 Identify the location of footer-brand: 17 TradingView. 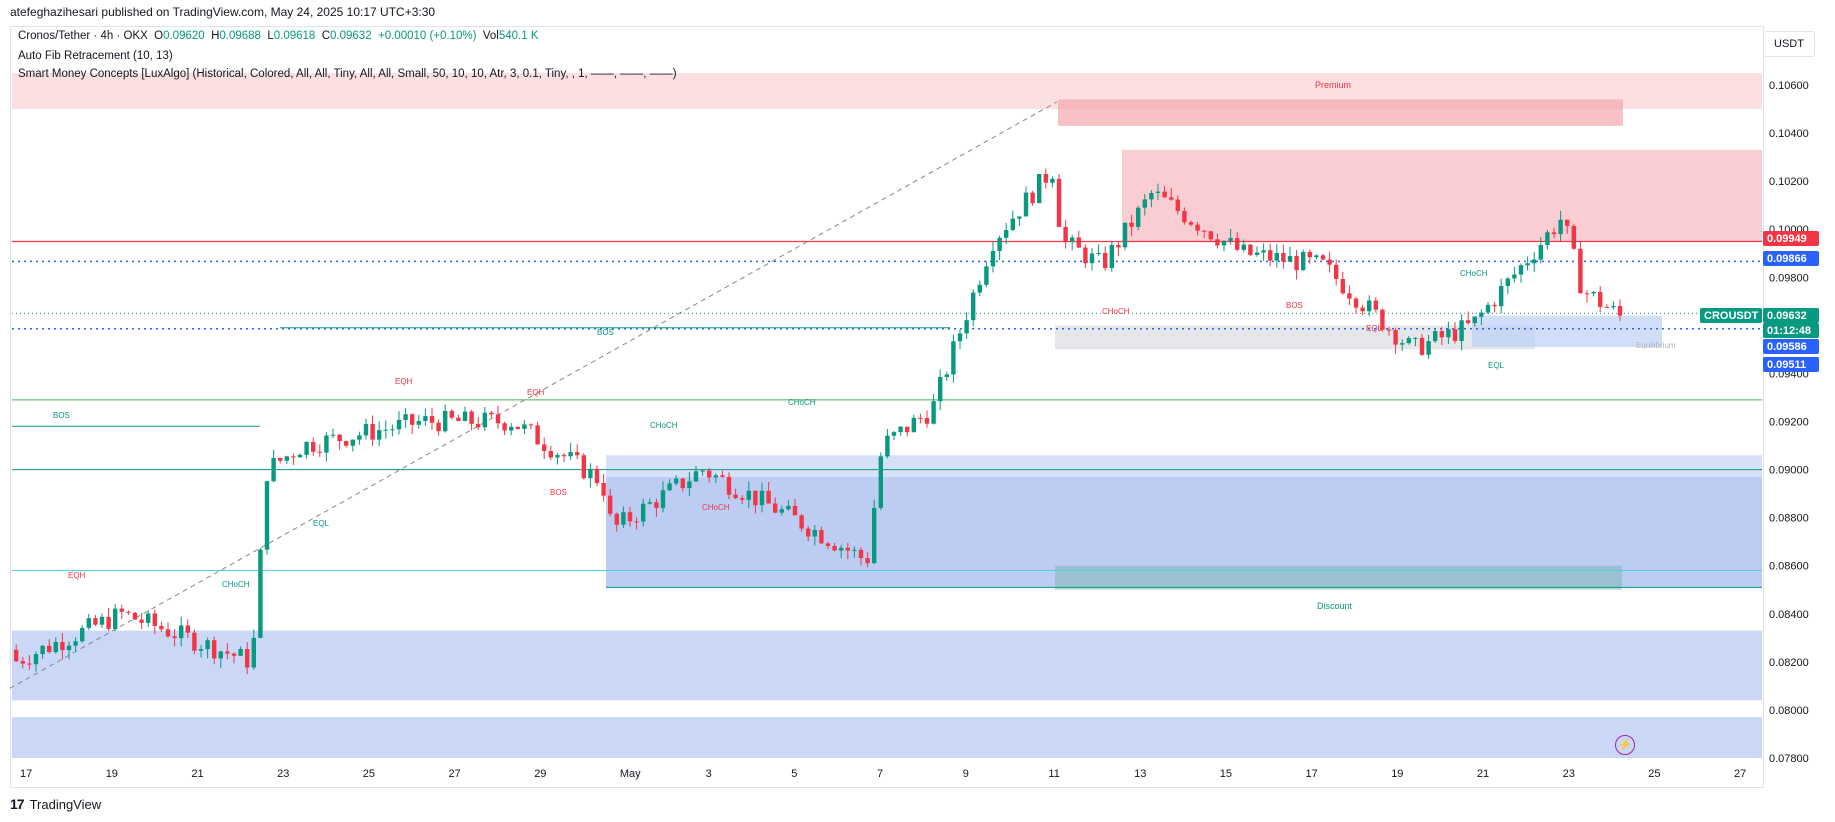
(55, 804).